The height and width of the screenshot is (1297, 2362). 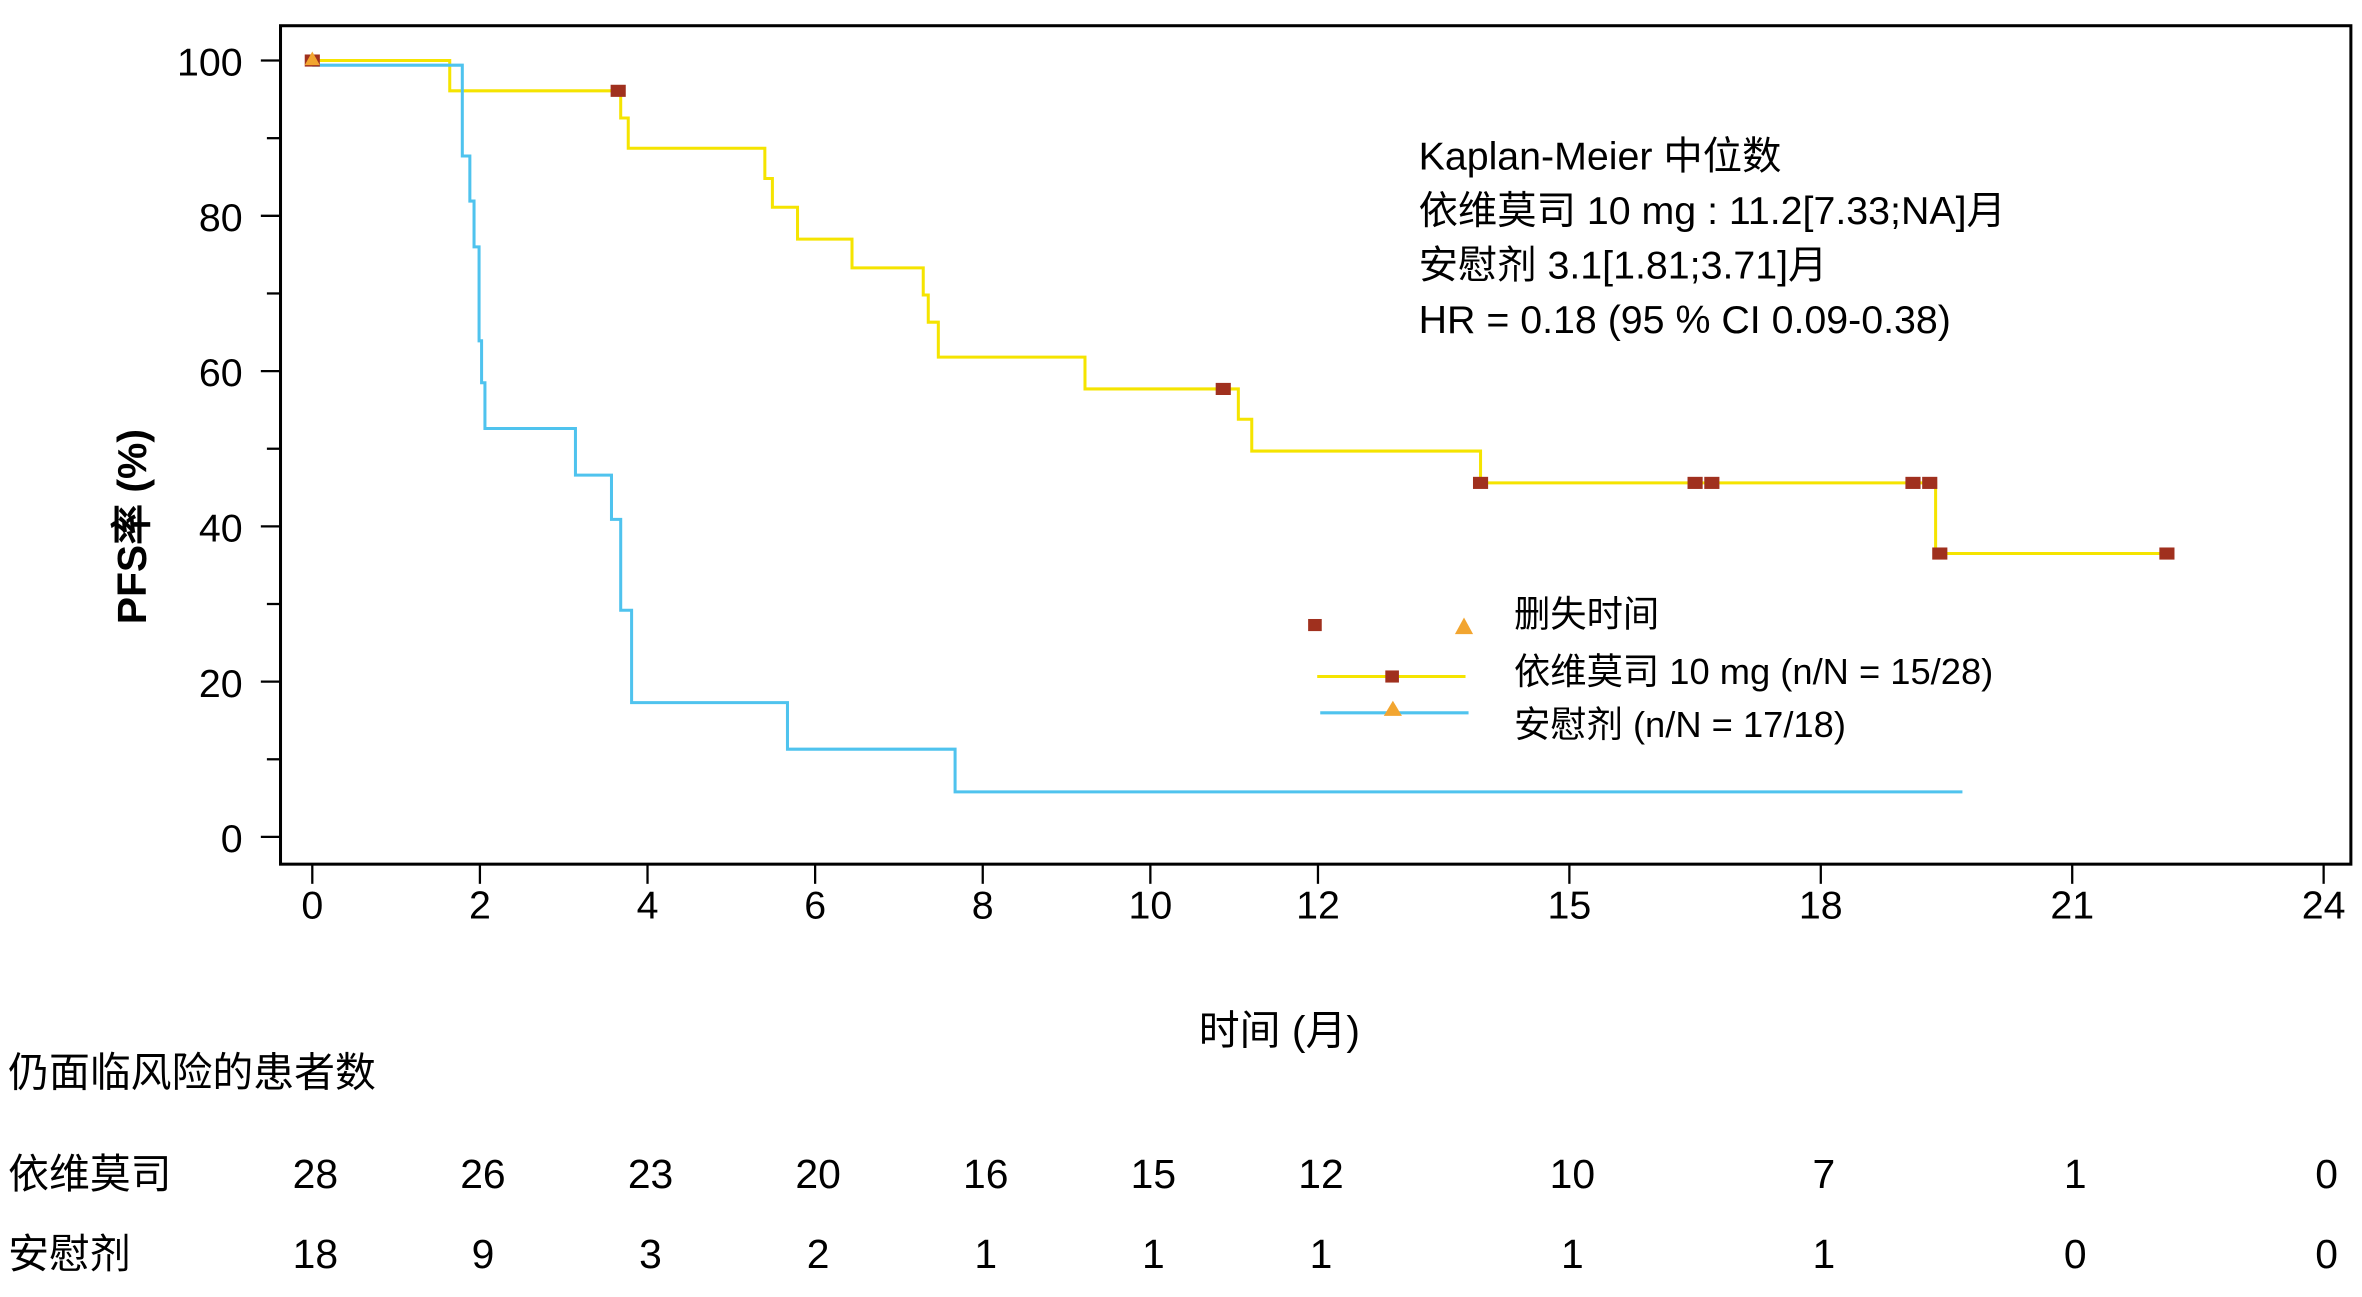 I want to click on risk-count: 23, so click(x=650, y=1174).